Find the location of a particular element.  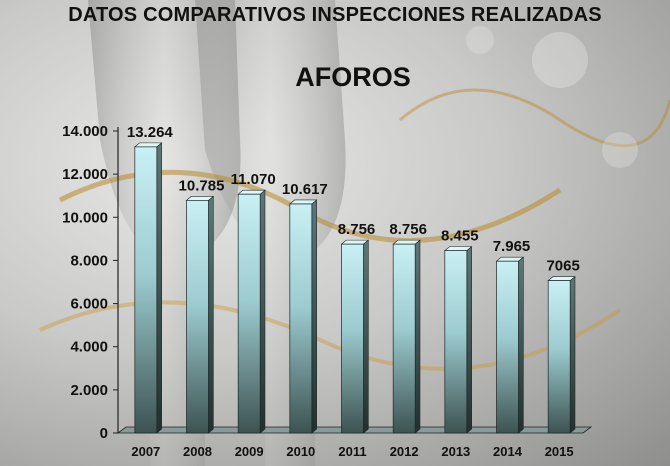

y-tick-label: 8.000 is located at coordinates (89, 260).